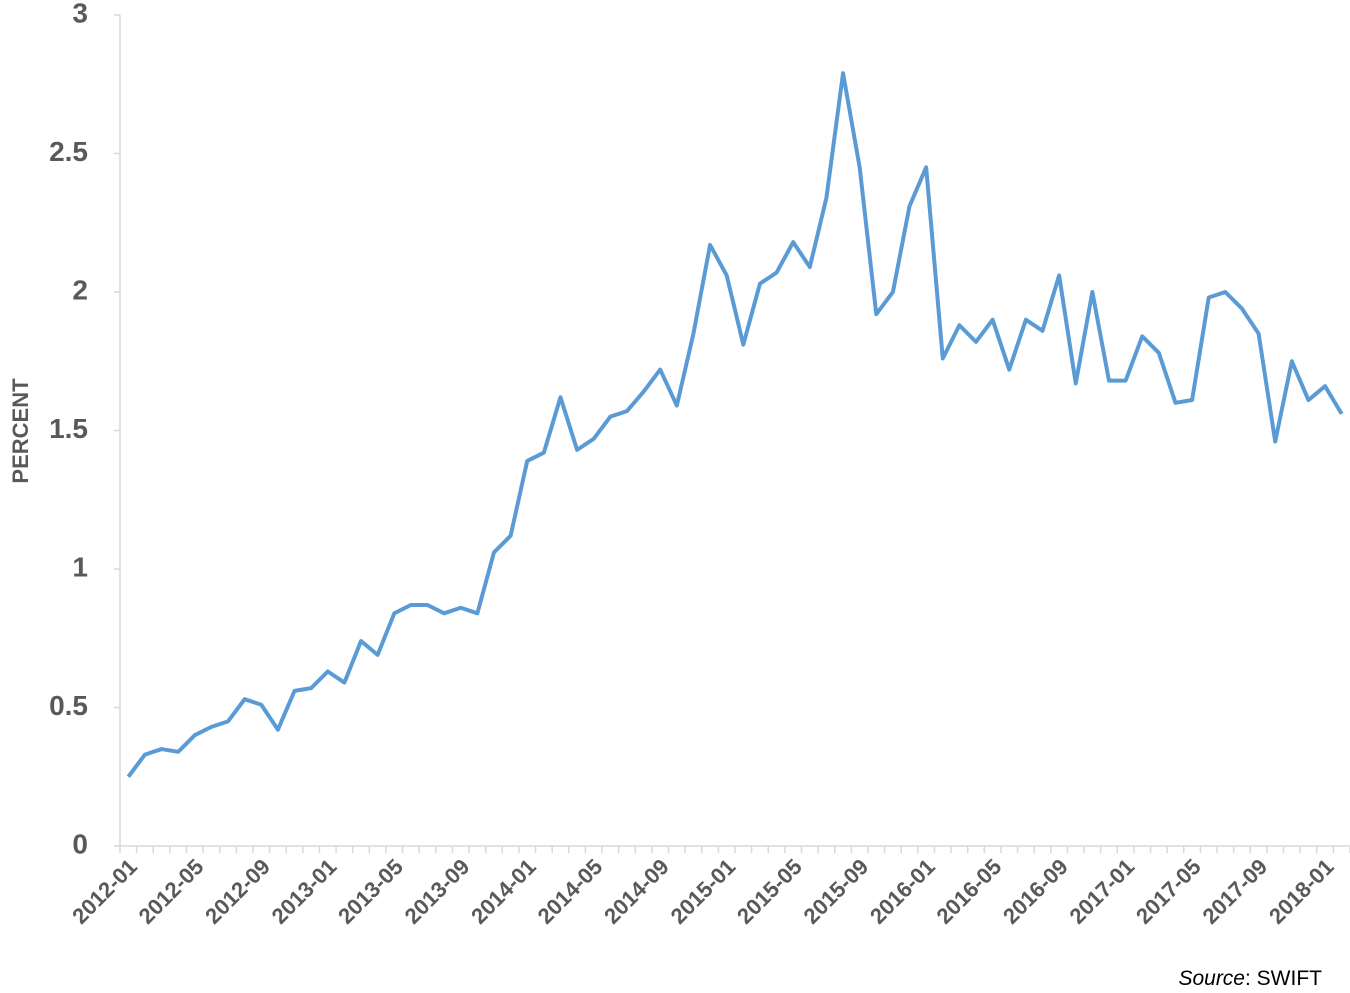  What do you see at coordinates (1283, 978) in the screenshot?
I see `source-text: : SWIFT` at bounding box center [1283, 978].